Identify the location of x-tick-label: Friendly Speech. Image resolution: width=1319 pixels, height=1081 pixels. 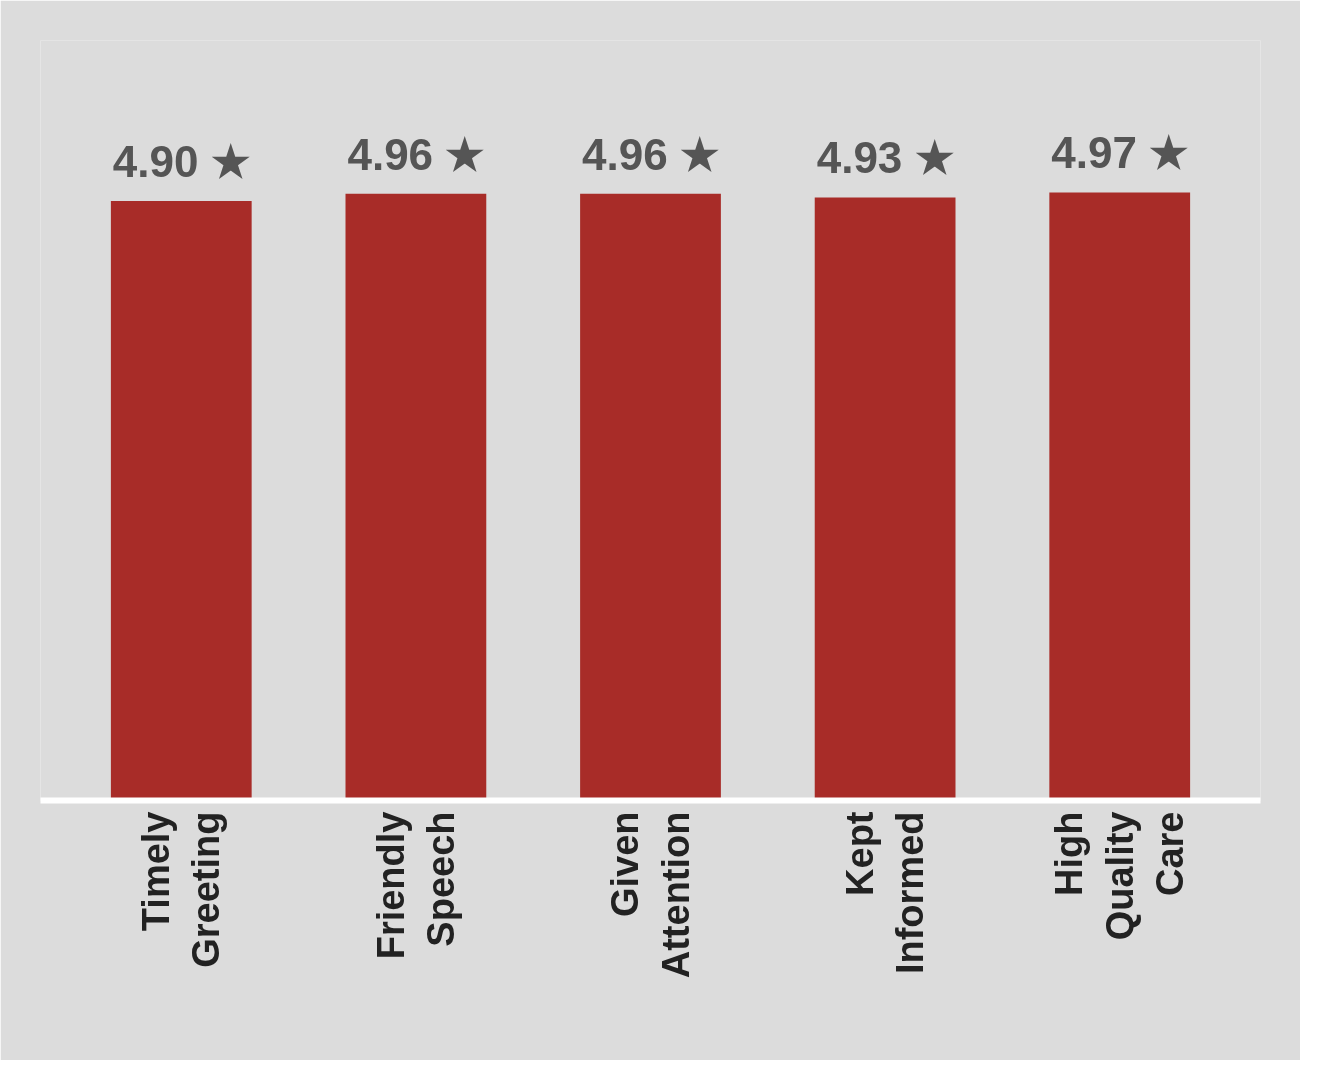
(416, 885).